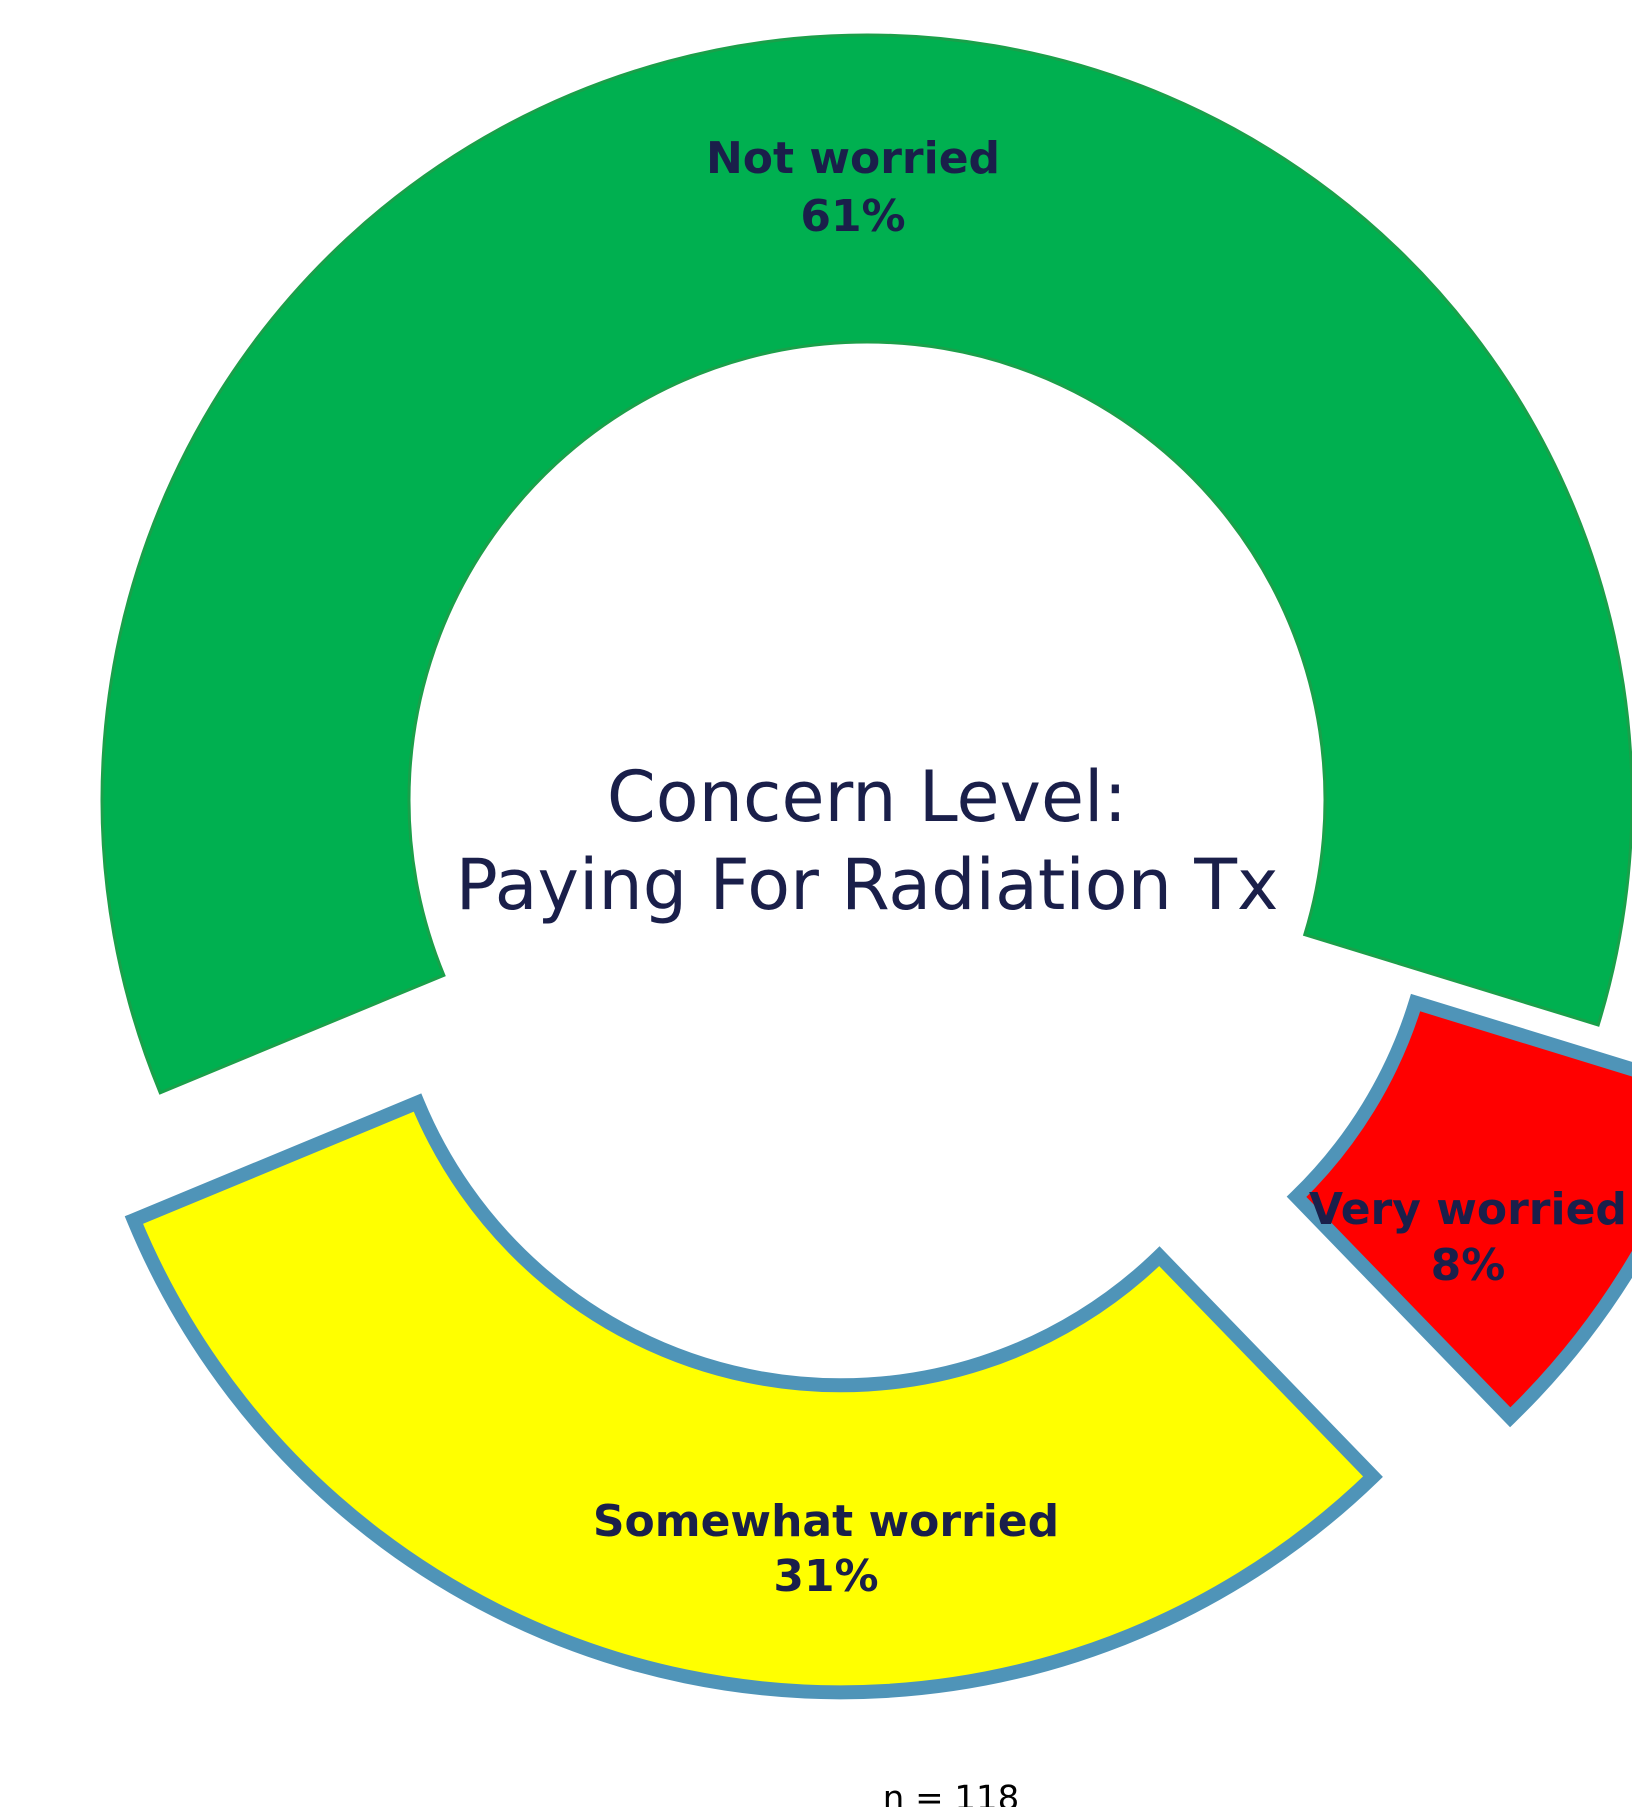  What do you see at coordinates (1468, 1209) in the screenshot?
I see `slice-label: Very worried` at bounding box center [1468, 1209].